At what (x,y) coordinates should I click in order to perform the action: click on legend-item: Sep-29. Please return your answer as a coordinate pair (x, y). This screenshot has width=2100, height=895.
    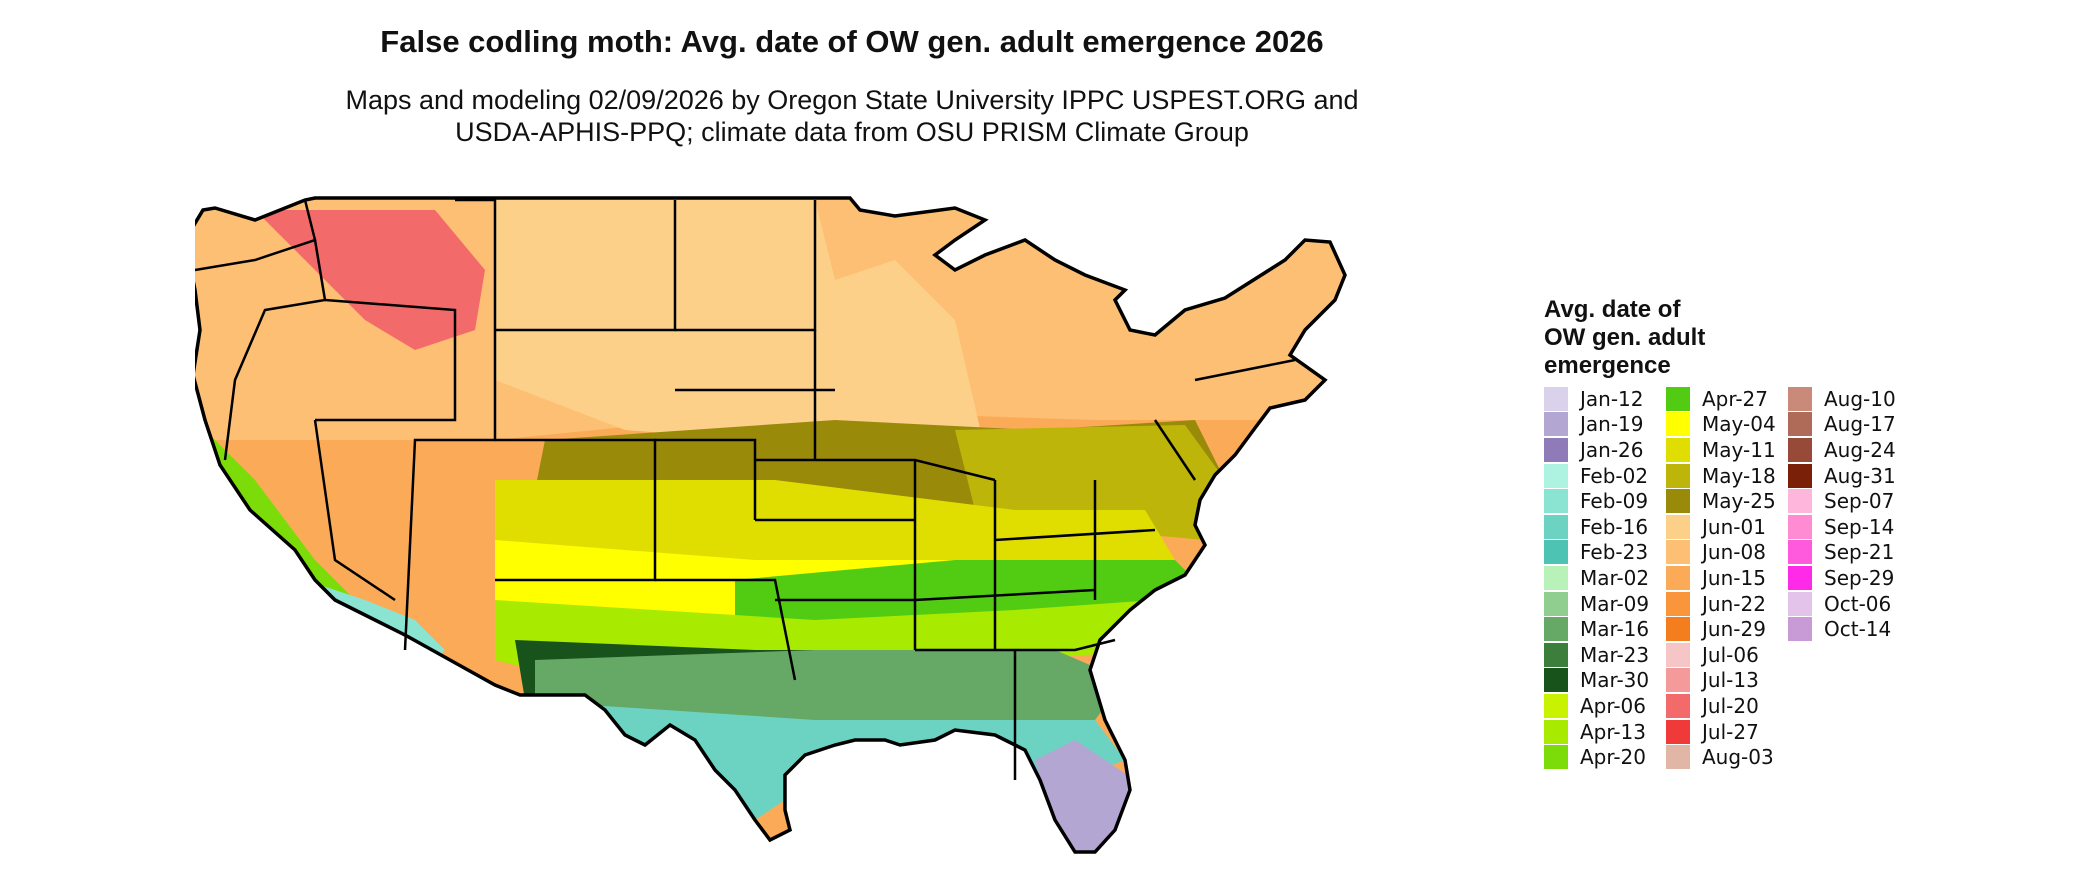
    Looking at the image, I should click on (1849, 578).